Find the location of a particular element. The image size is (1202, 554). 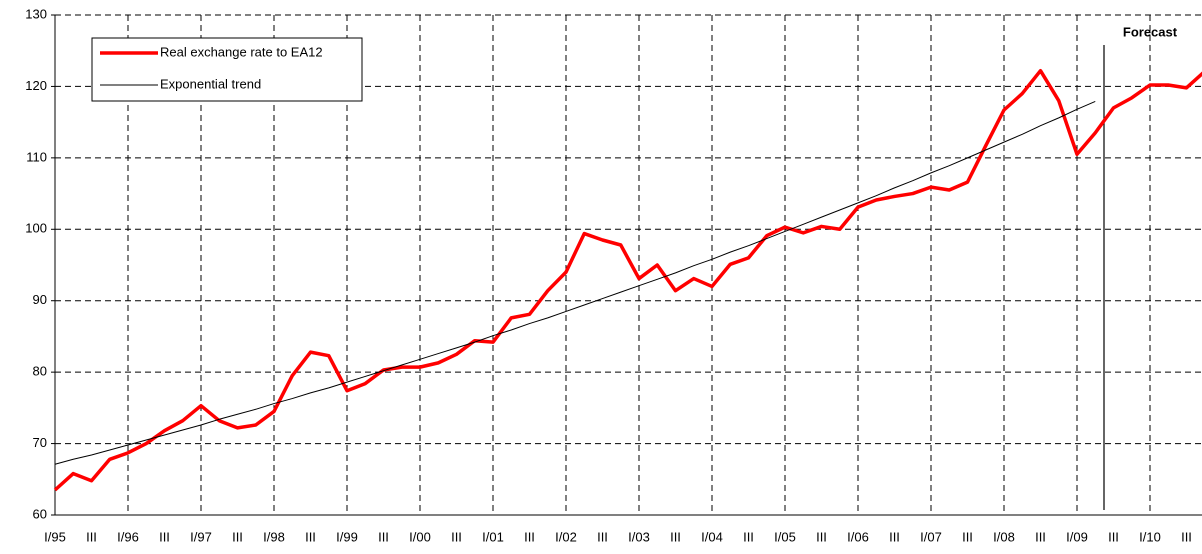

x-tick-label: I/09 is located at coordinates (1077, 536).